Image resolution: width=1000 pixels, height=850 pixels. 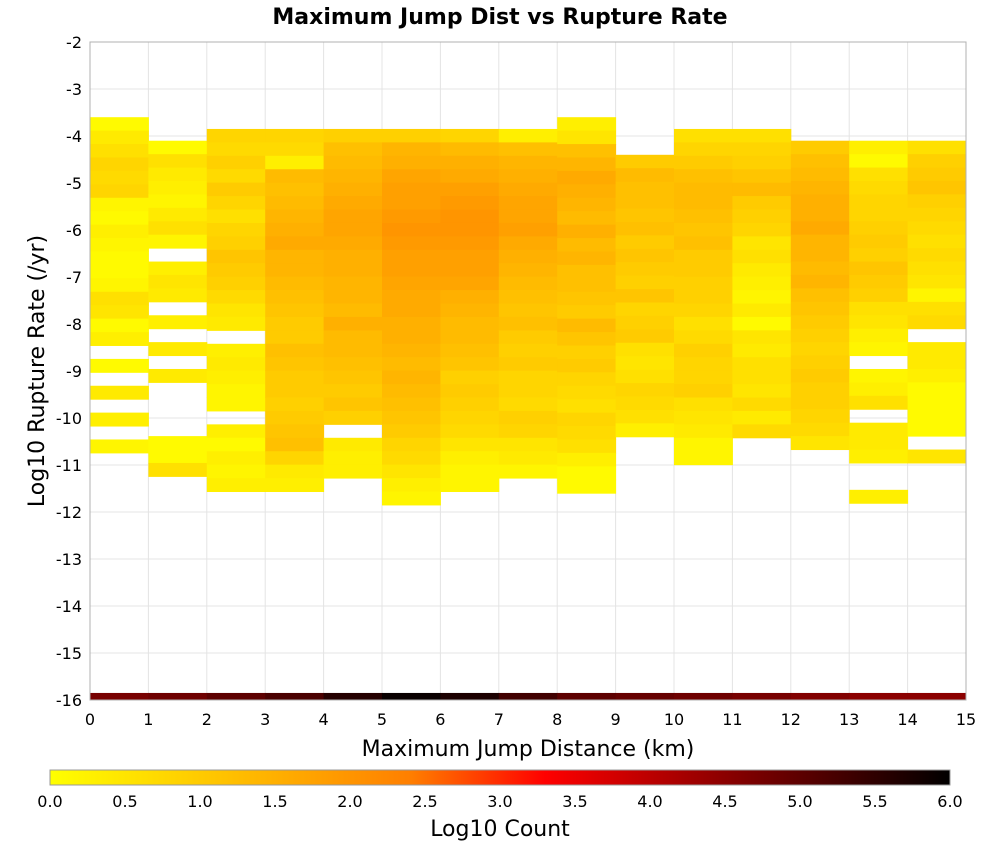 I want to click on x-tick-label: 3, so click(x=265, y=719).